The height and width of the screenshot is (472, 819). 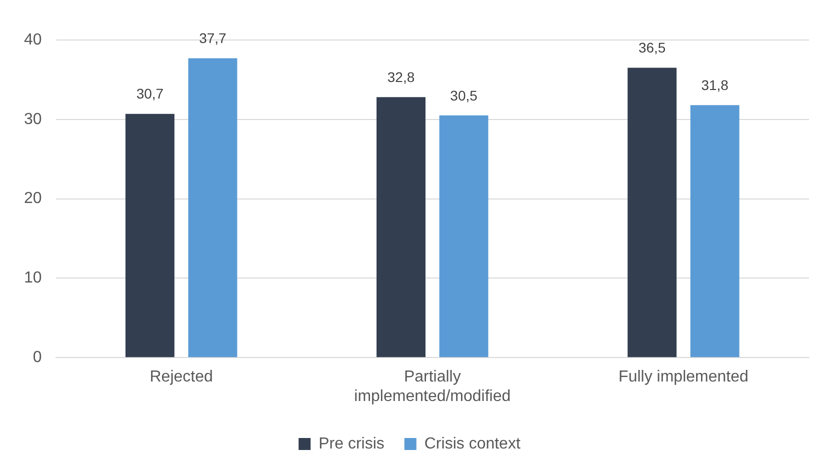 What do you see at coordinates (181, 377) in the screenshot?
I see `x-tick-label: Rejected` at bounding box center [181, 377].